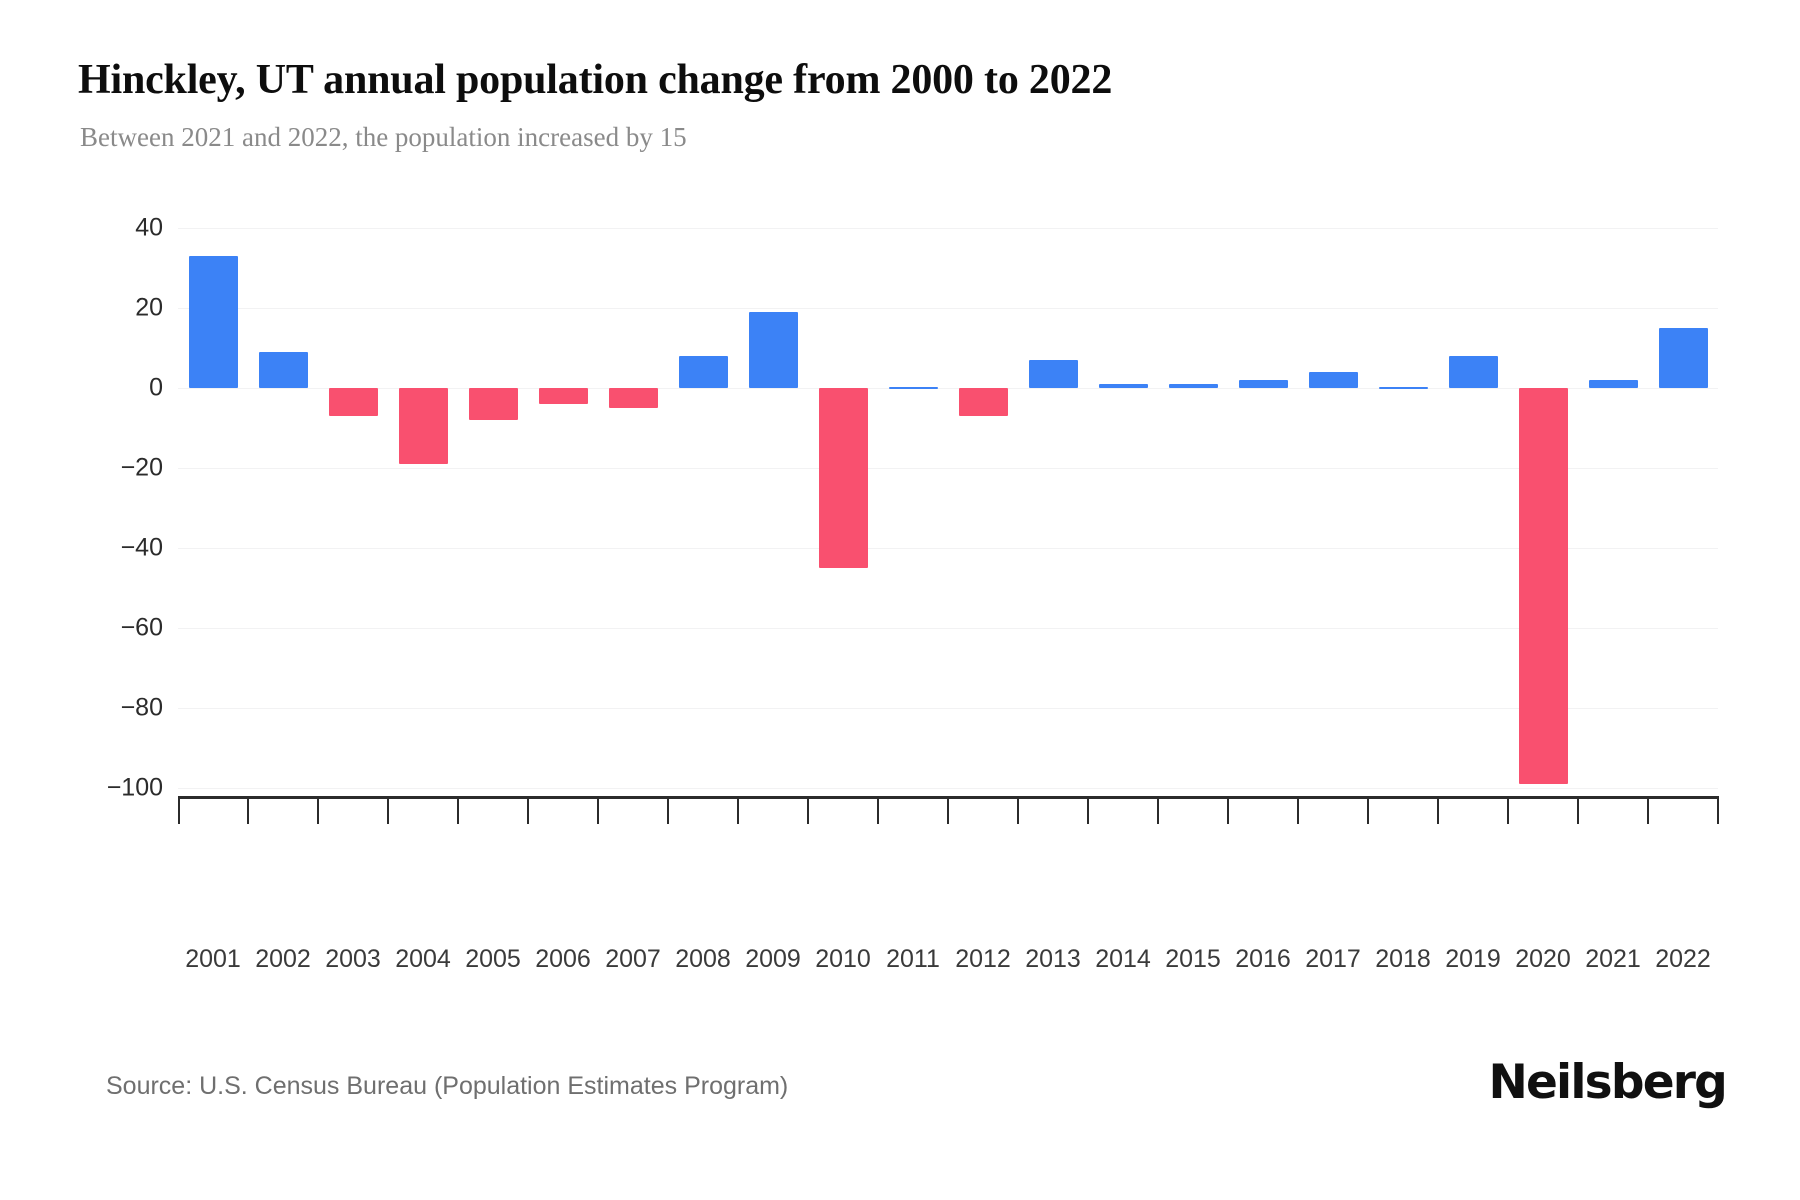  What do you see at coordinates (283, 959) in the screenshot?
I see `x-axis-tick-label: 2002` at bounding box center [283, 959].